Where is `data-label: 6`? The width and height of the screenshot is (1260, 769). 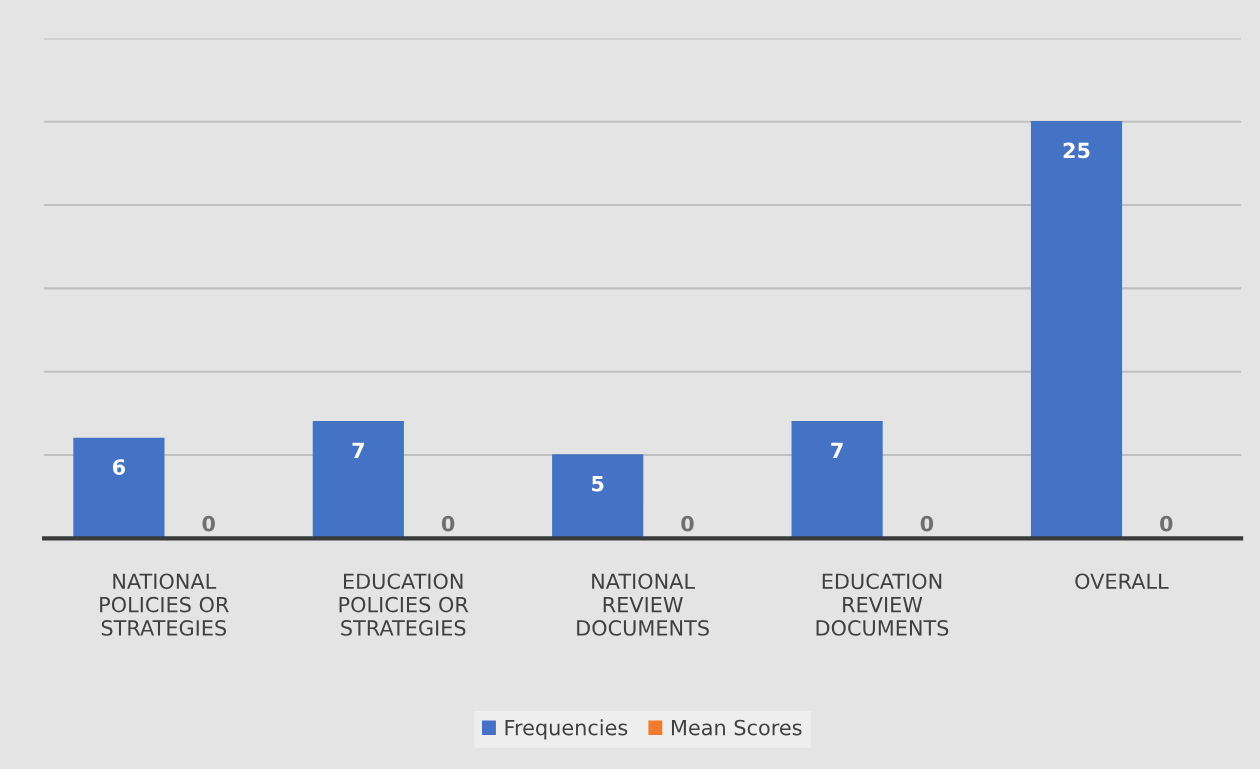
data-label: 6 is located at coordinates (119, 467).